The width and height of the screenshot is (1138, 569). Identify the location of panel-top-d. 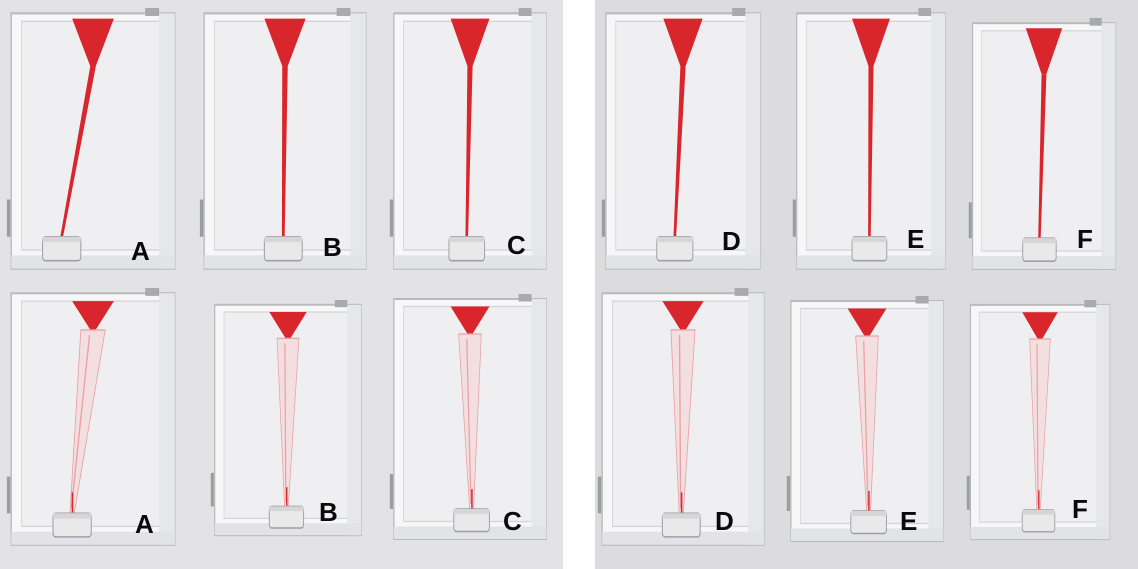
(683, 141).